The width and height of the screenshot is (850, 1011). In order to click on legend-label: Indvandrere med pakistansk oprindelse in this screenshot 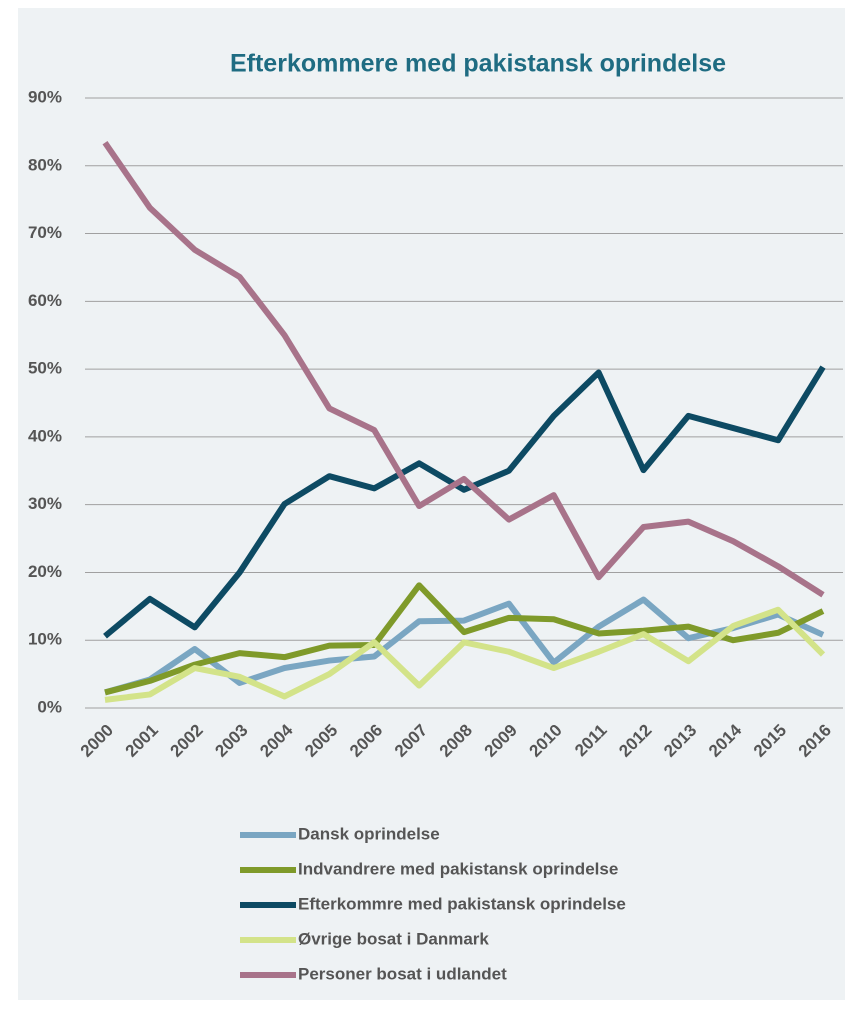, I will do `click(458, 868)`.